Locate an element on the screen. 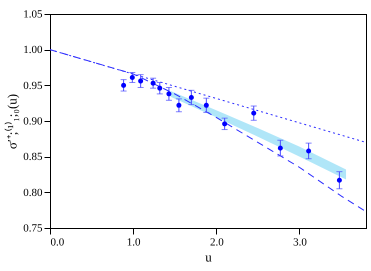 This screenshot has width=371, height=271. y-tick-label: 0.75 is located at coordinates (33, 228).